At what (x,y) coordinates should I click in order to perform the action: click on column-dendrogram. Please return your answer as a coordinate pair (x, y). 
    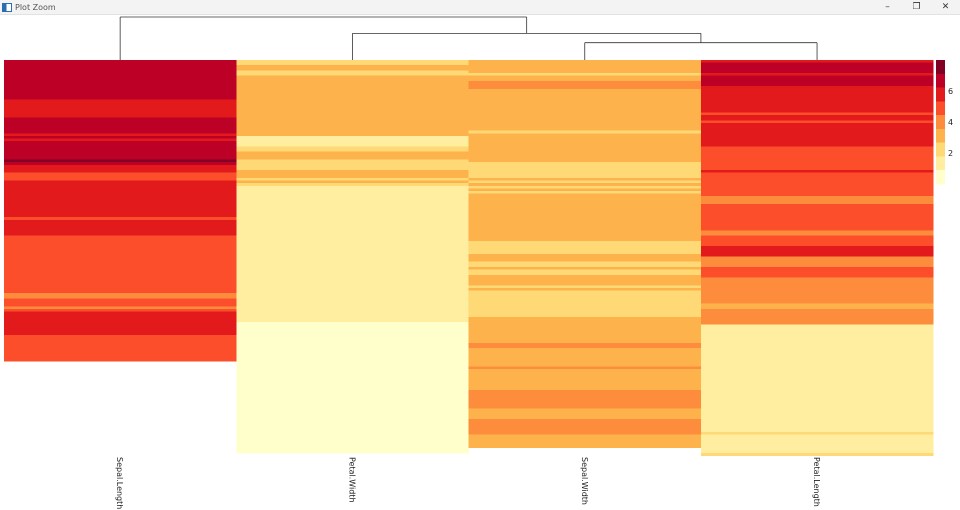
    Looking at the image, I should click on (468, 38).